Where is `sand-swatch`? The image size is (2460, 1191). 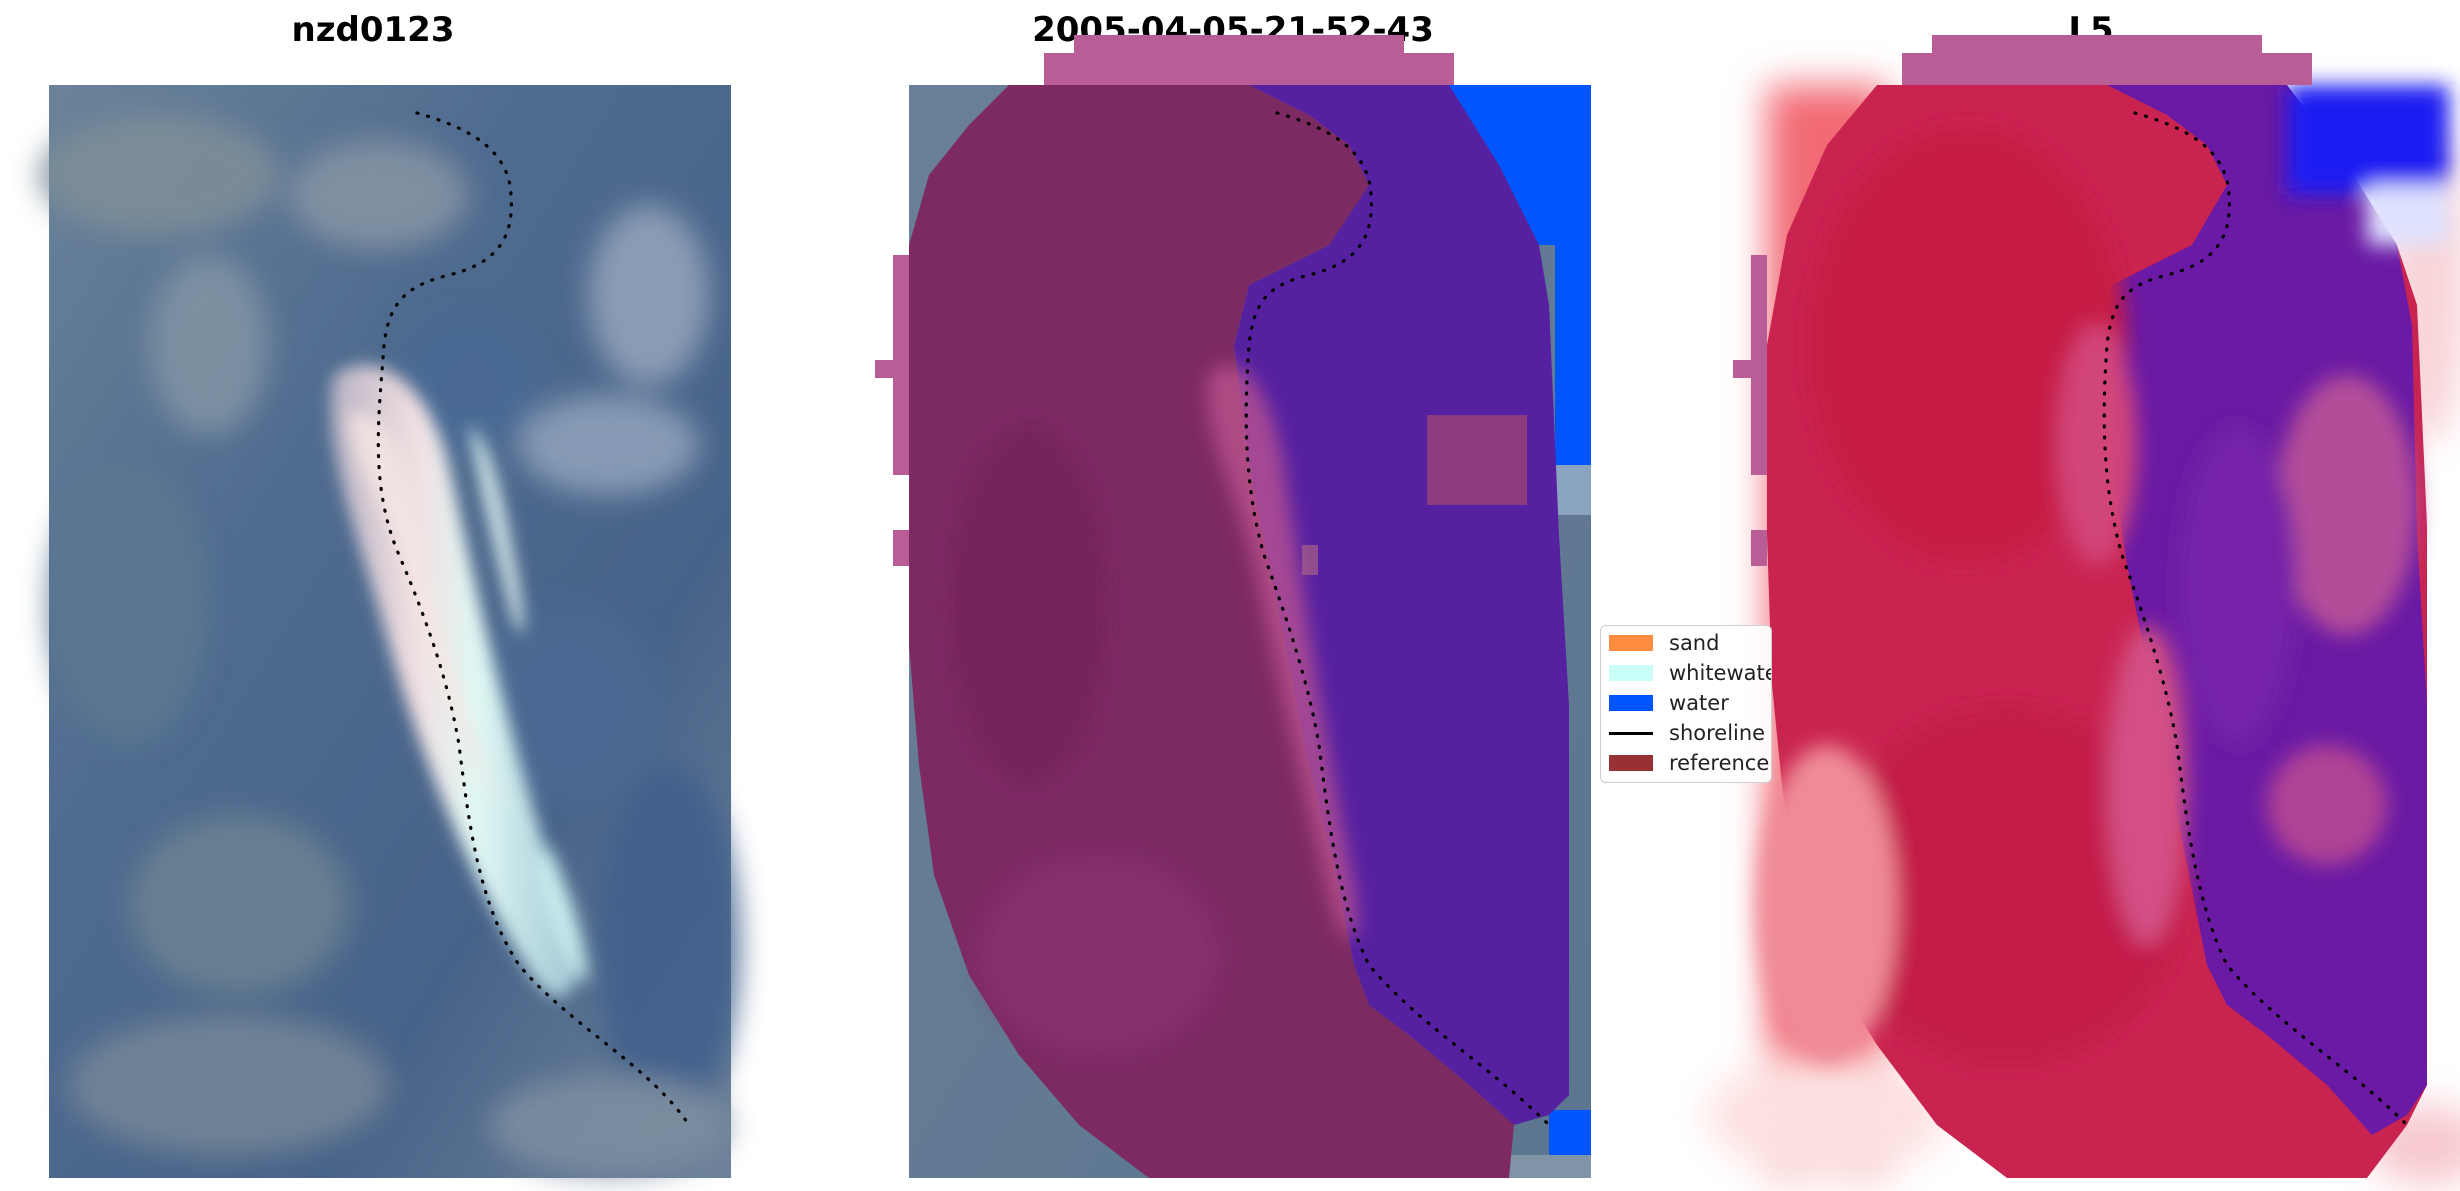 sand-swatch is located at coordinates (1631, 643).